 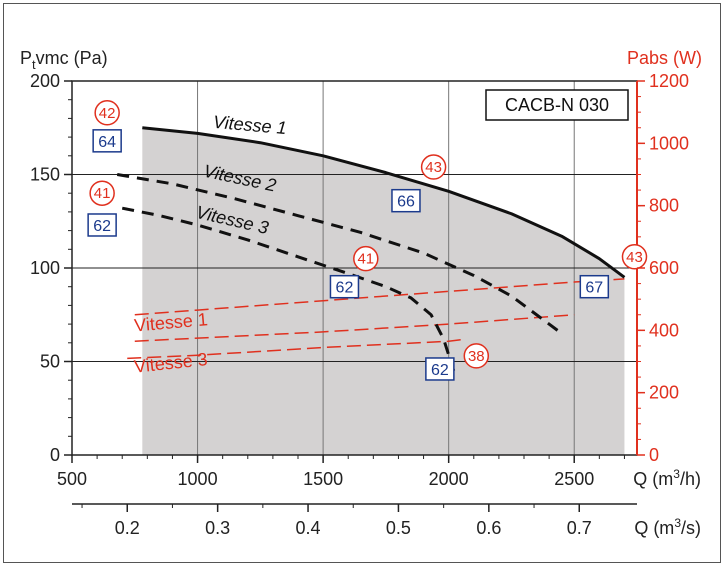 I want to click on x-m3h-tick-label: 1500, so click(x=323, y=479).